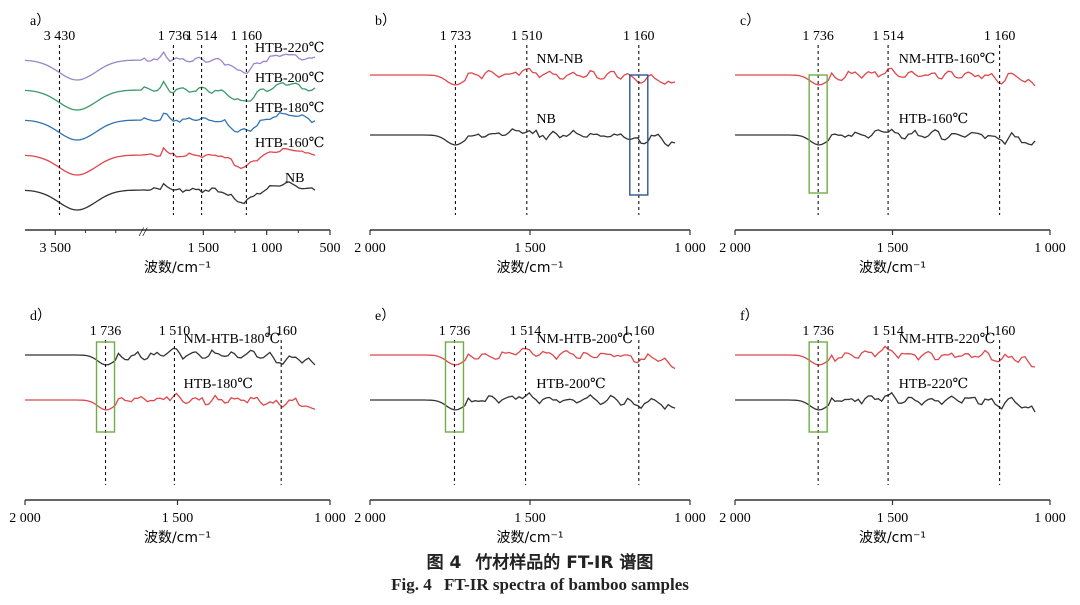 The height and width of the screenshot is (605, 1080). Describe the element at coordinates (947, 59) in the screenshot. I see `series-label: NM-HTB-160℃` at that location.